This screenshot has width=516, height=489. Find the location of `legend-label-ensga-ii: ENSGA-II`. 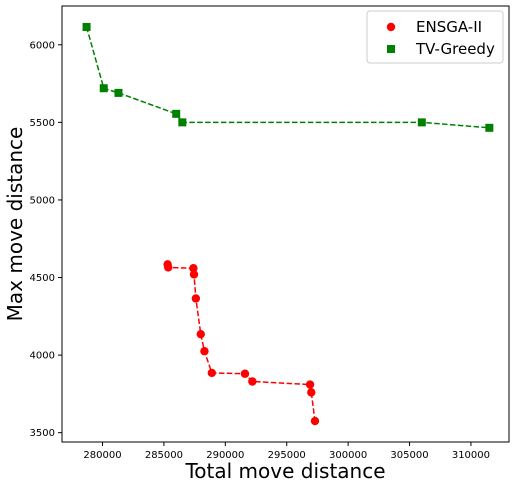

legend-label-ensga-ii: ENSGA-II is located at coordinates (449, 27).